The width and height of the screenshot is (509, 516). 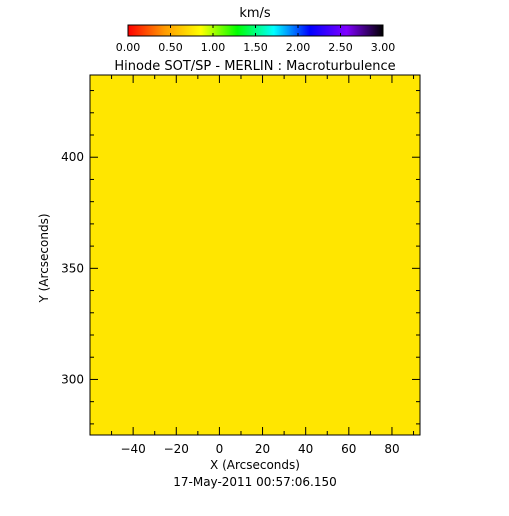 What do you see at coordinates (72, 157) in the screenshot?
I see `y-tick-label: 400` at bounding box center [72, 157].